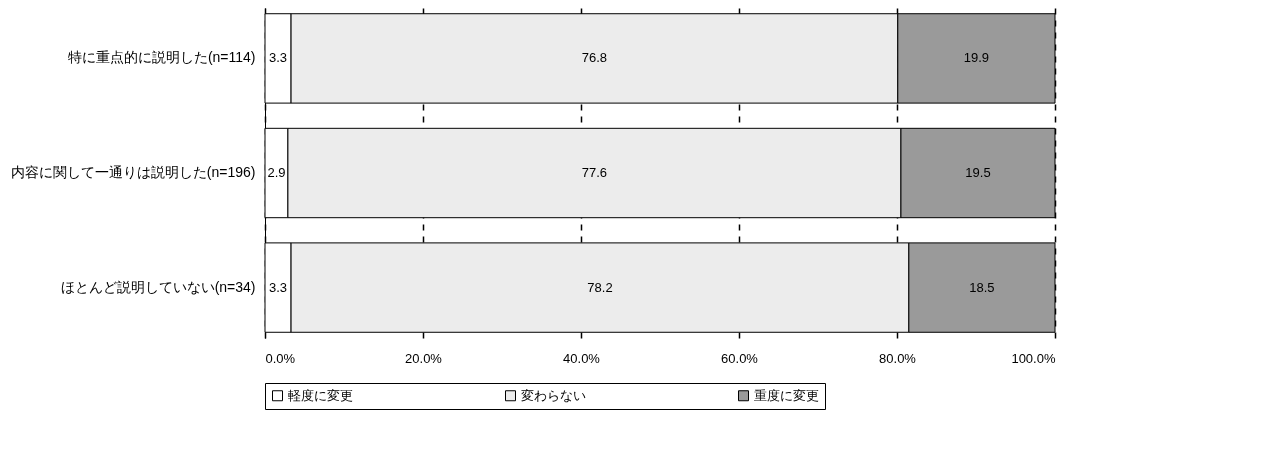  Describe the element at coordinates (976, 58) in the screenshot. I see `data-label: 19.9` at that location.